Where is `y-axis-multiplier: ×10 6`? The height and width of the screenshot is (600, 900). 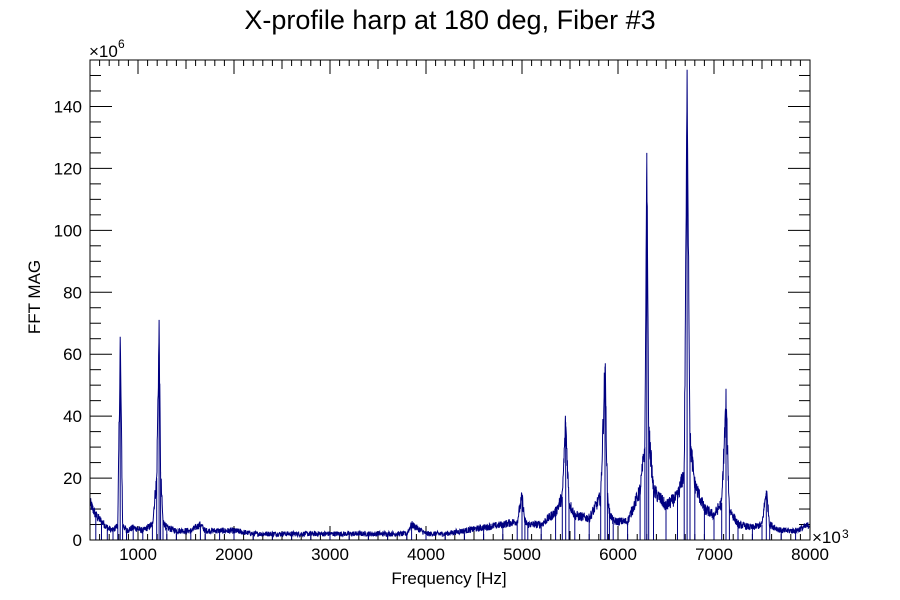 y-axis-multiplier: ×10 6 is located at coordinates (107, 49).